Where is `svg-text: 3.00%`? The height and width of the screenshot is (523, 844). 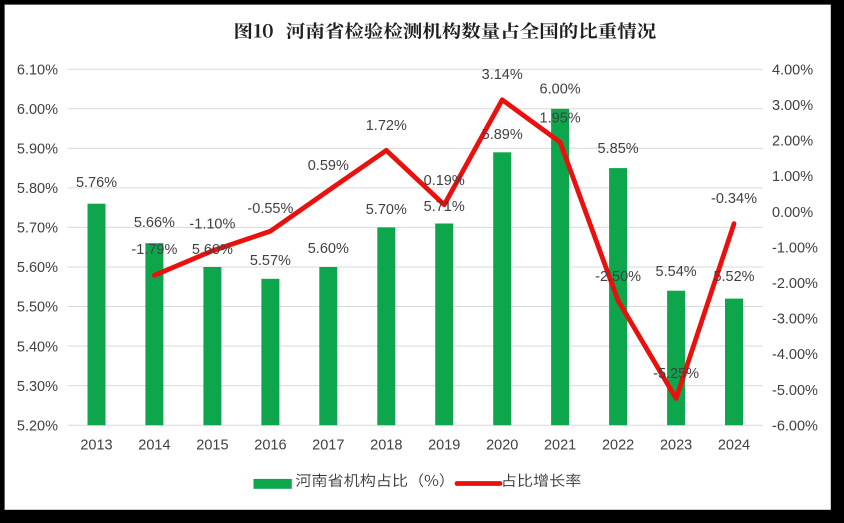
svg-text: 3.00% is located at coordinates (792, 106).